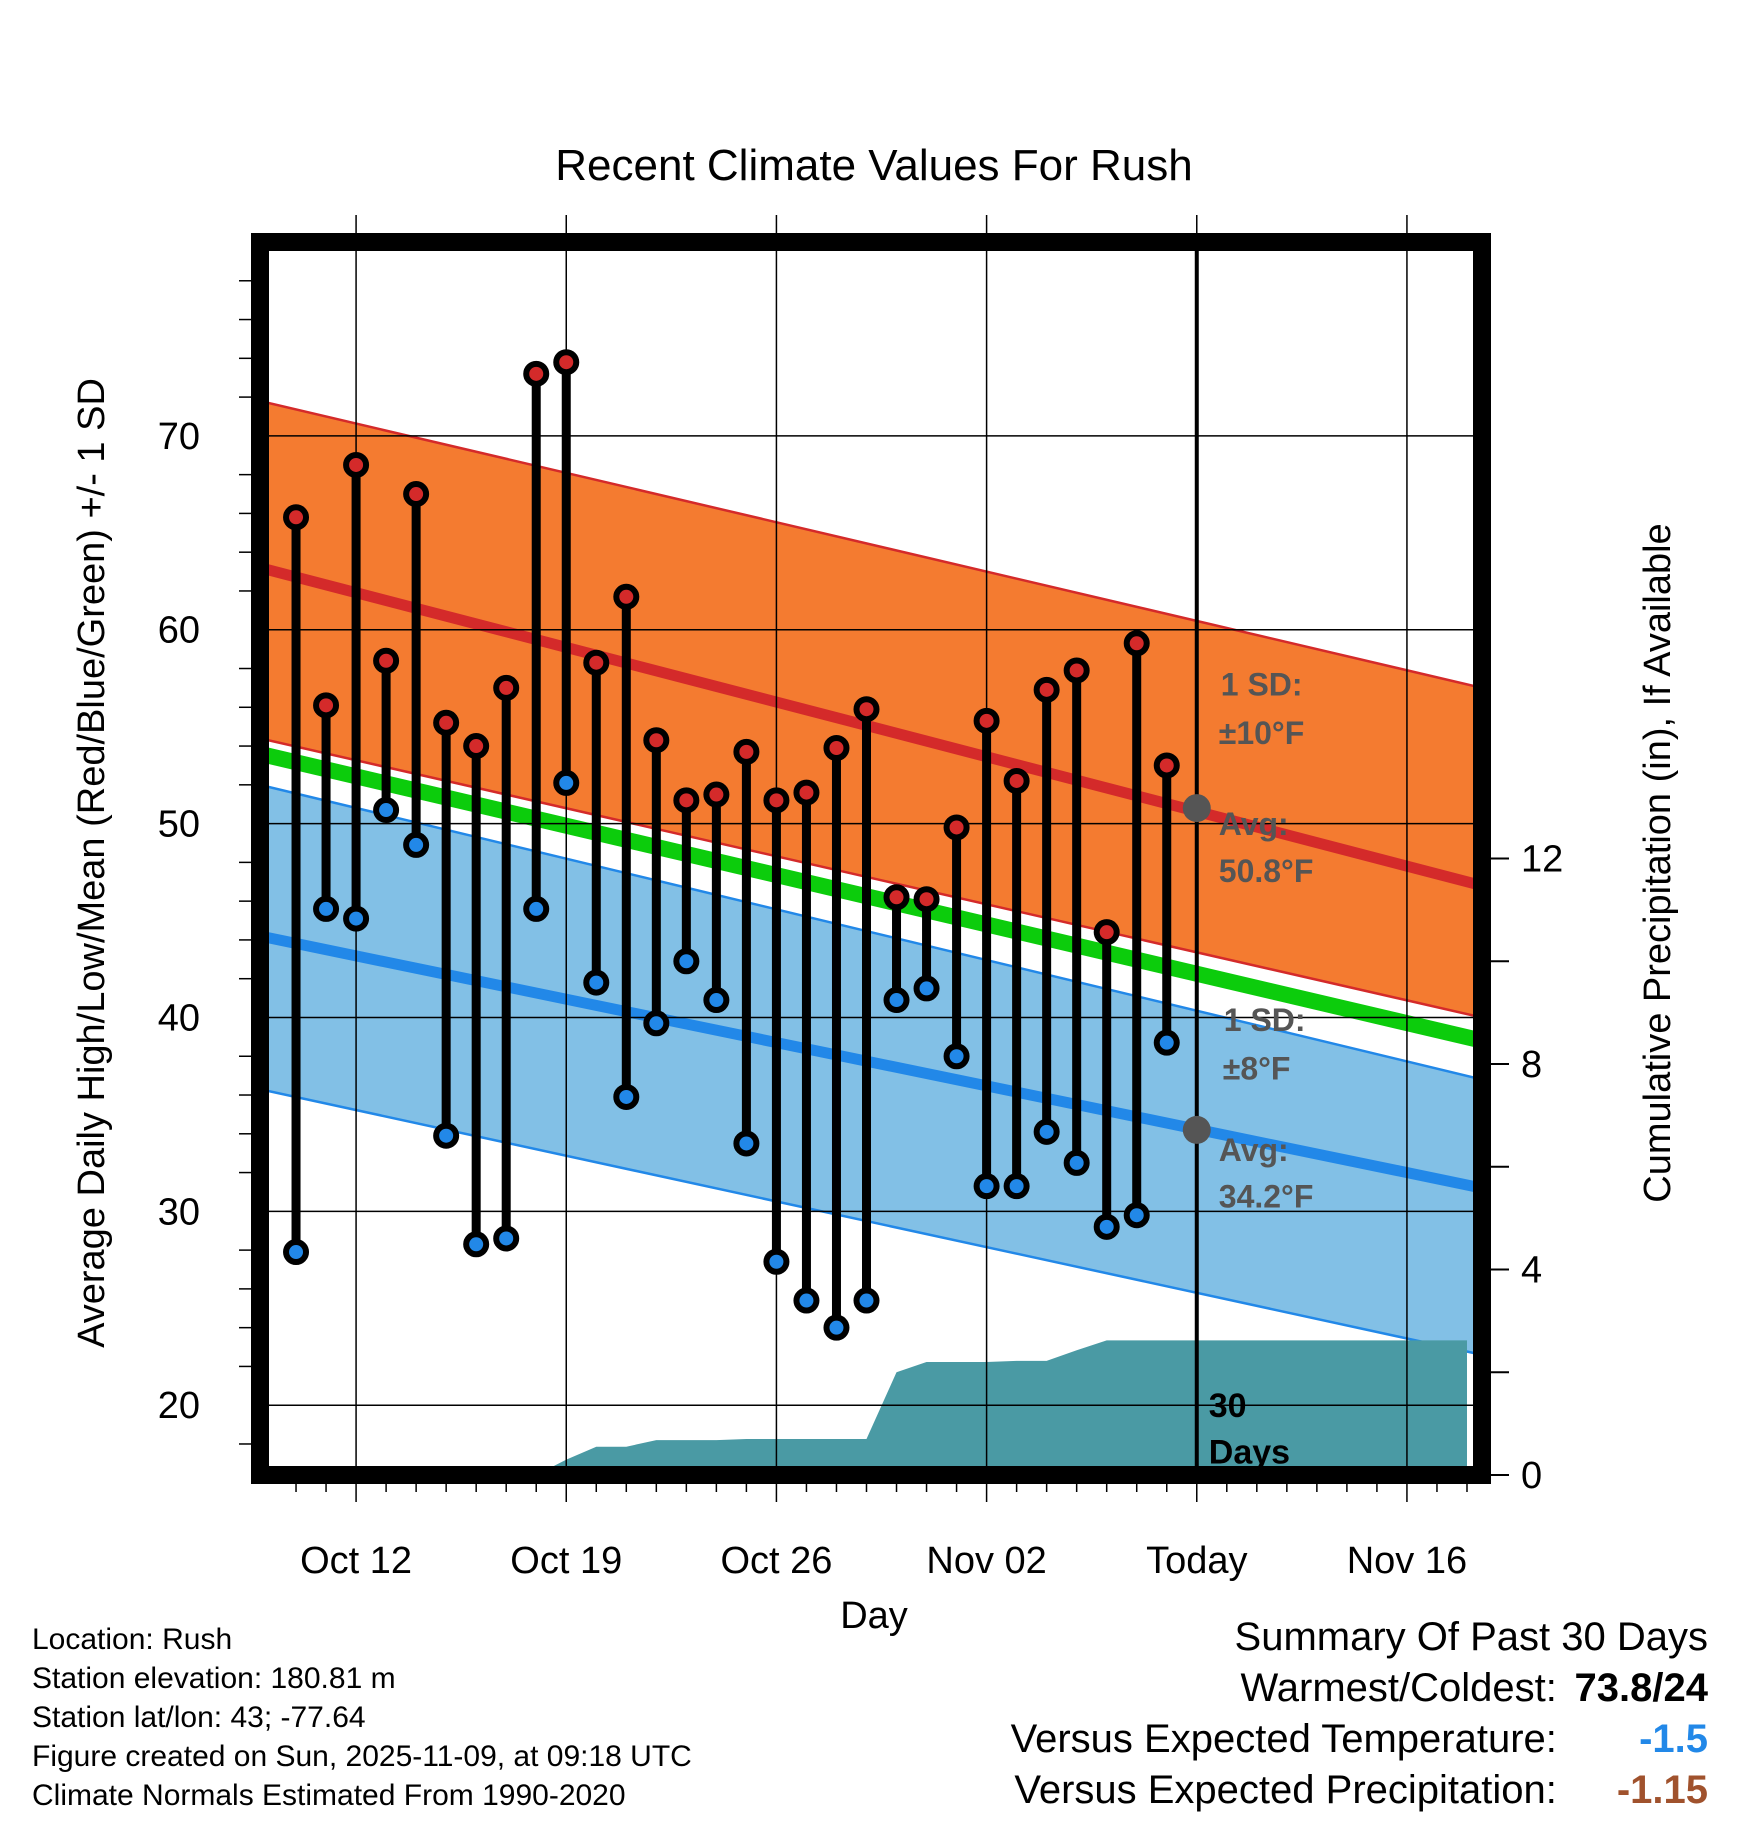 The height and width of the screenshot is (1828, 1748). I want to click on summary-temp-value: -1.5, so click(1673, 1739).